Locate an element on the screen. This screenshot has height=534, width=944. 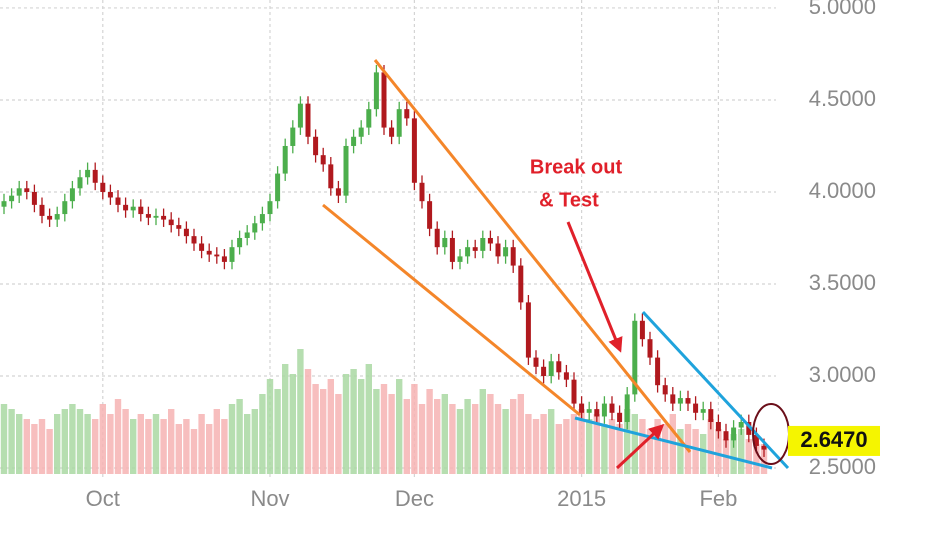
arrow is located at coordinates (594, 287).